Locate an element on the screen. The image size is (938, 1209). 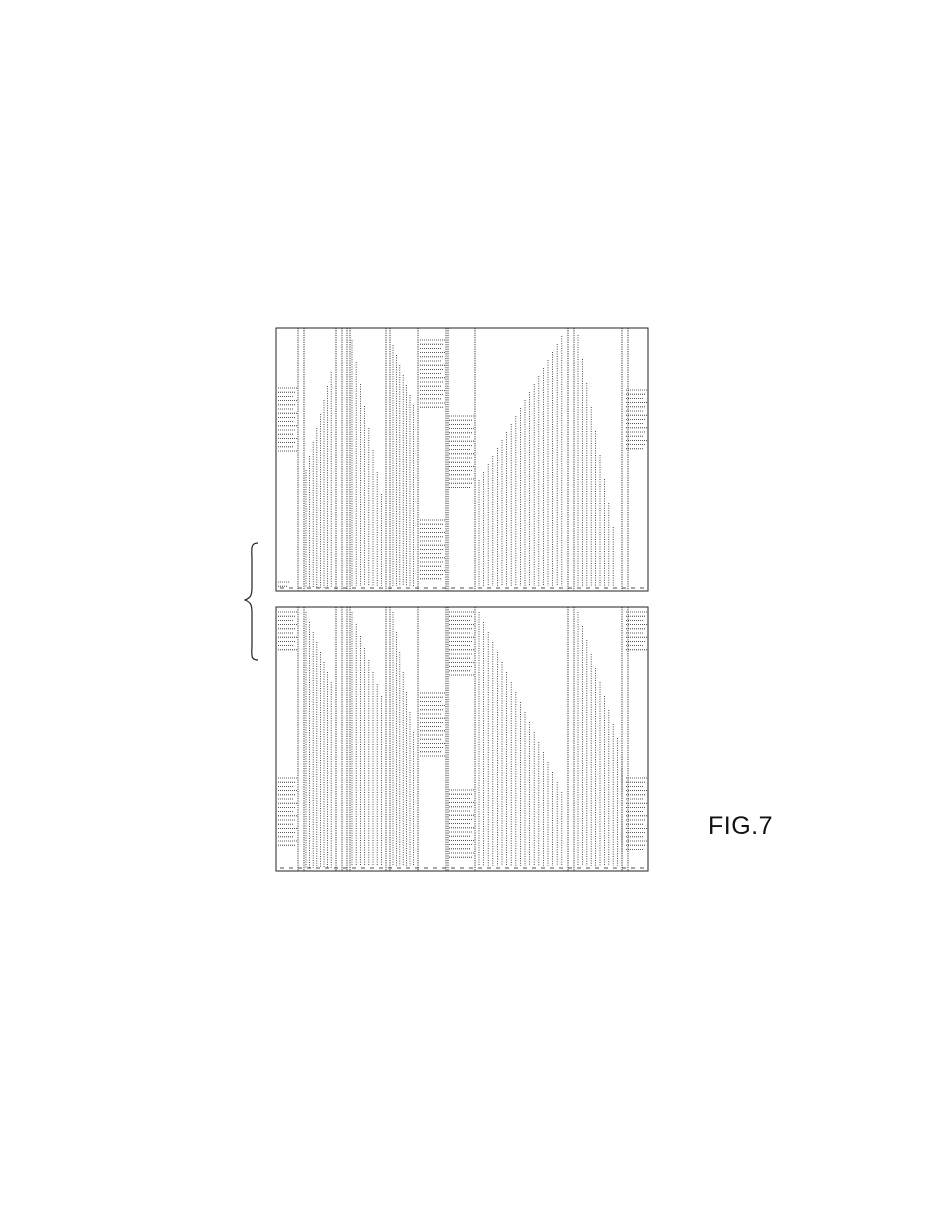
lower-panel is located at coordinates (462, 739).